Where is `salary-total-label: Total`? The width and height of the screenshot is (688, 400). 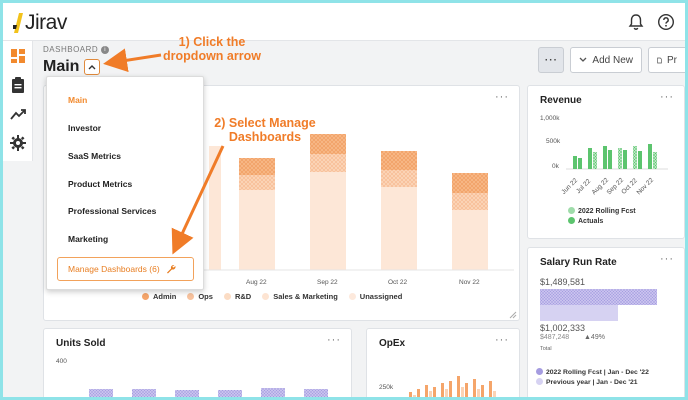
salary-total-label: Total is located at coordinates (546, 349).